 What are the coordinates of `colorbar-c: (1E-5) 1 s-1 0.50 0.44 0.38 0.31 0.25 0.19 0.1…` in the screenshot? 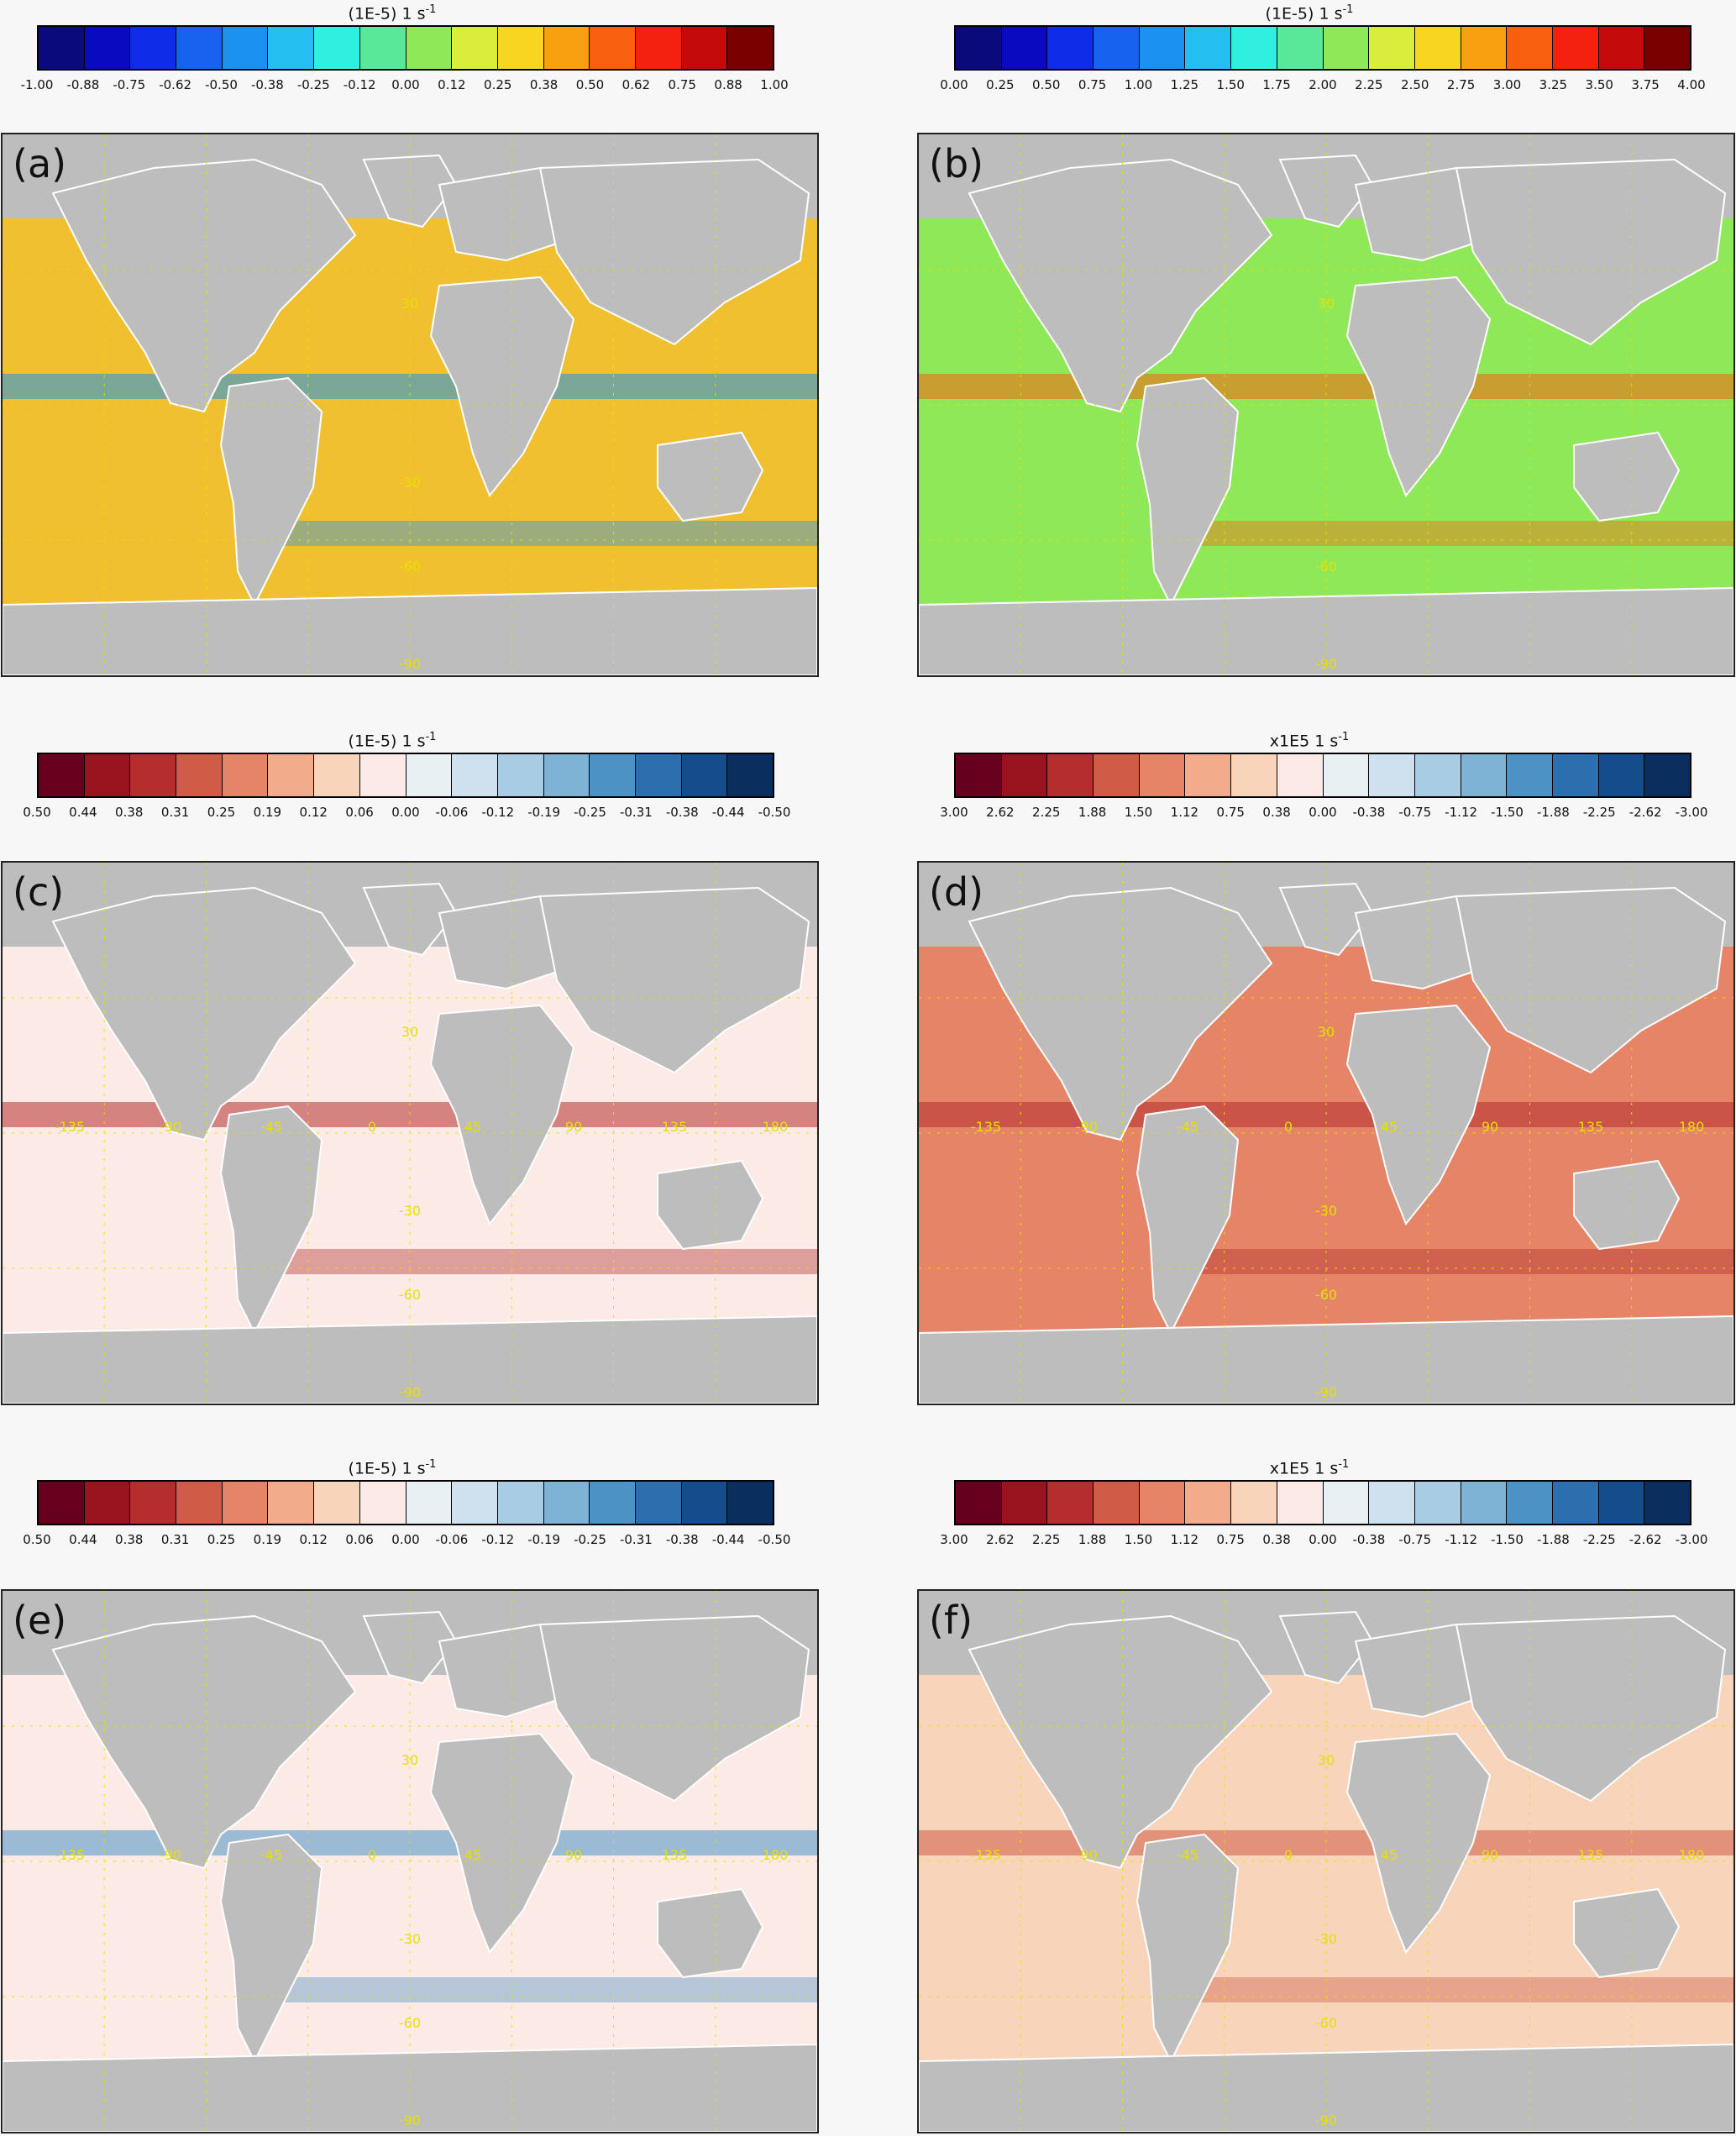 It's located at (406, 773).